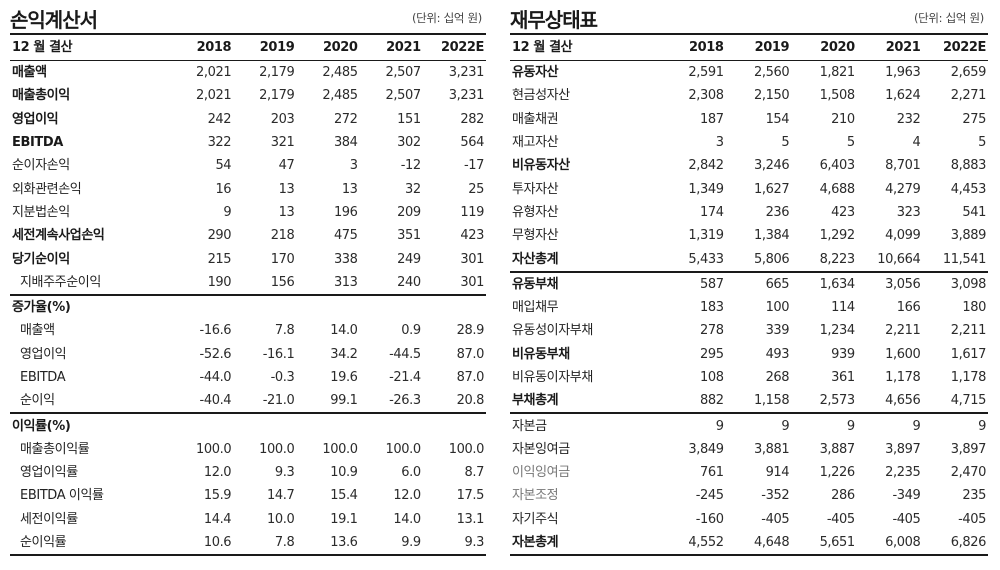 The width and height of the screenshot is (1000, 570). Describe the element at coordinates (248, 472) in the screenshot. I see `table-row: 영업이익률 12.0 9.3 10.9 6.0 8.7` at that location.